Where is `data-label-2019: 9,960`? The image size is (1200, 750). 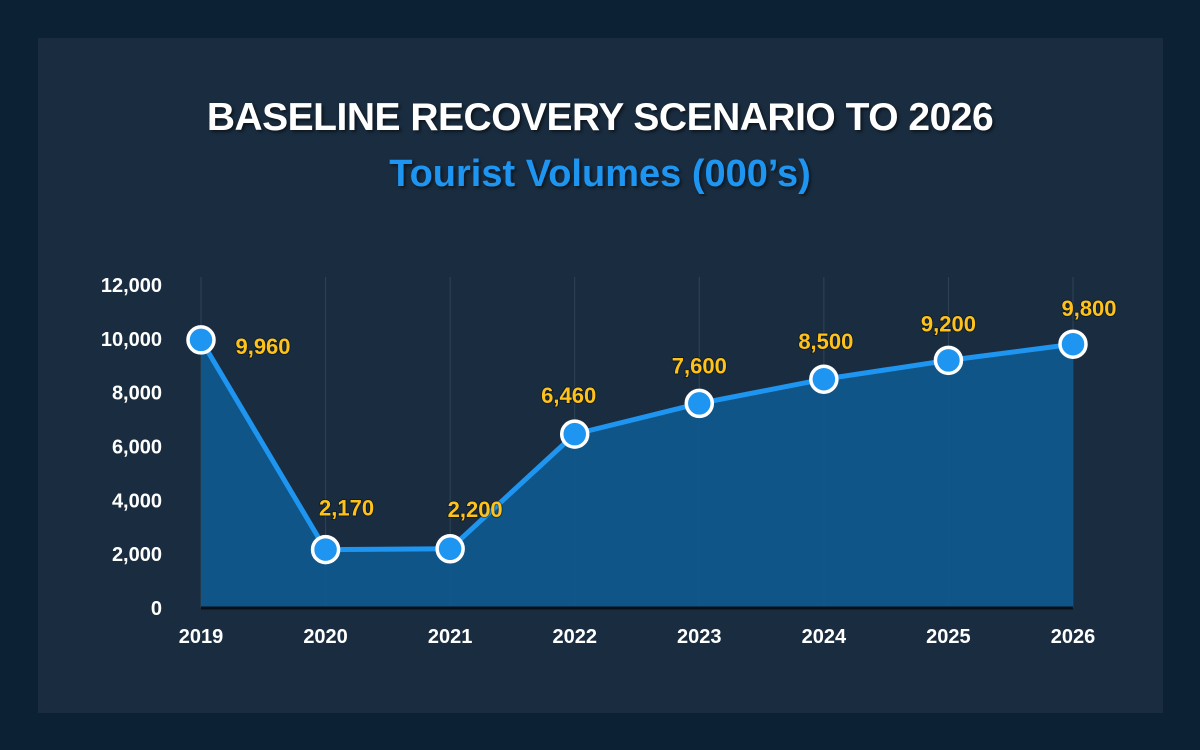
data-label-2019: 9,960 is located at coordinates (262, 346).